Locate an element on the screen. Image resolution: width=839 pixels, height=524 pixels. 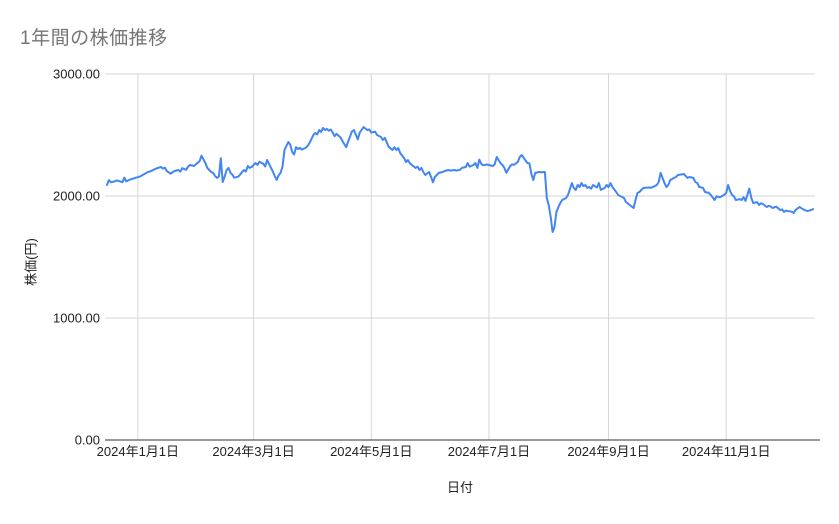
y-tick-label: 2000.00 is located at coordinates (76, 196).